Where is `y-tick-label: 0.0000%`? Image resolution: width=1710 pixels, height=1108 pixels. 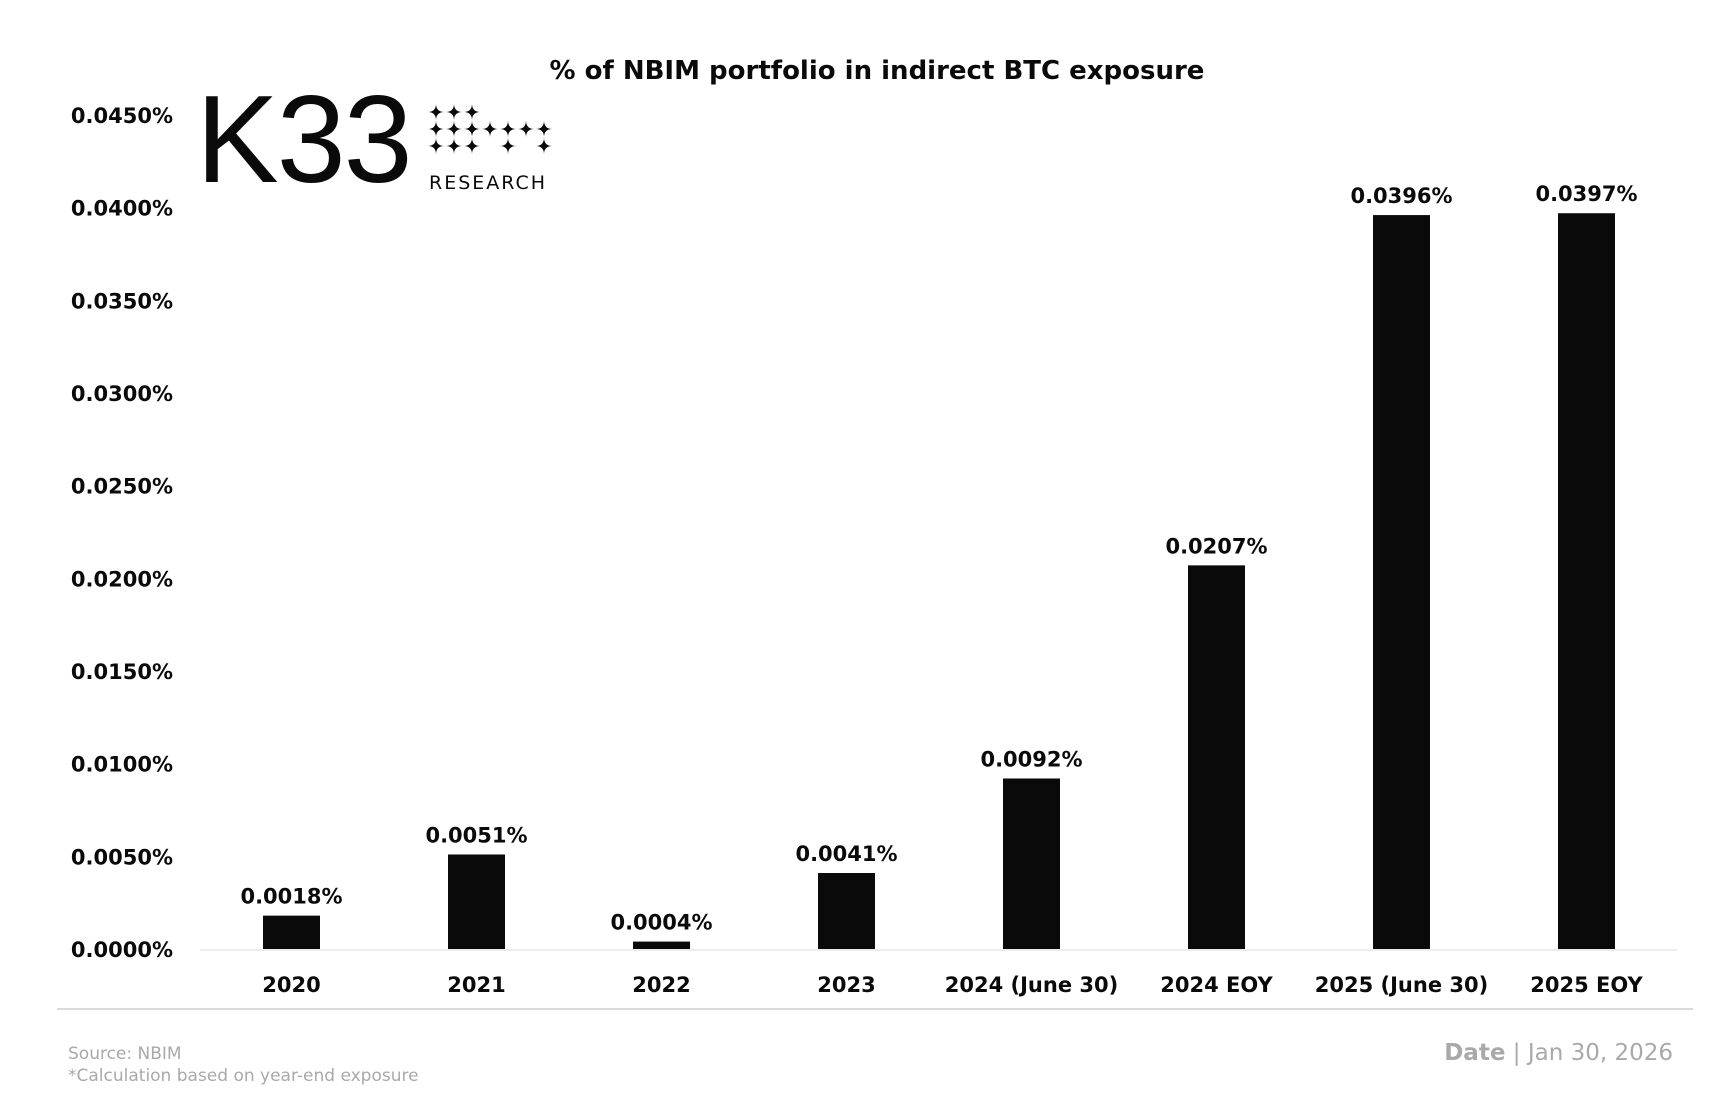 y-tick-label: 0.0000% is located at coordinates (122, 950).